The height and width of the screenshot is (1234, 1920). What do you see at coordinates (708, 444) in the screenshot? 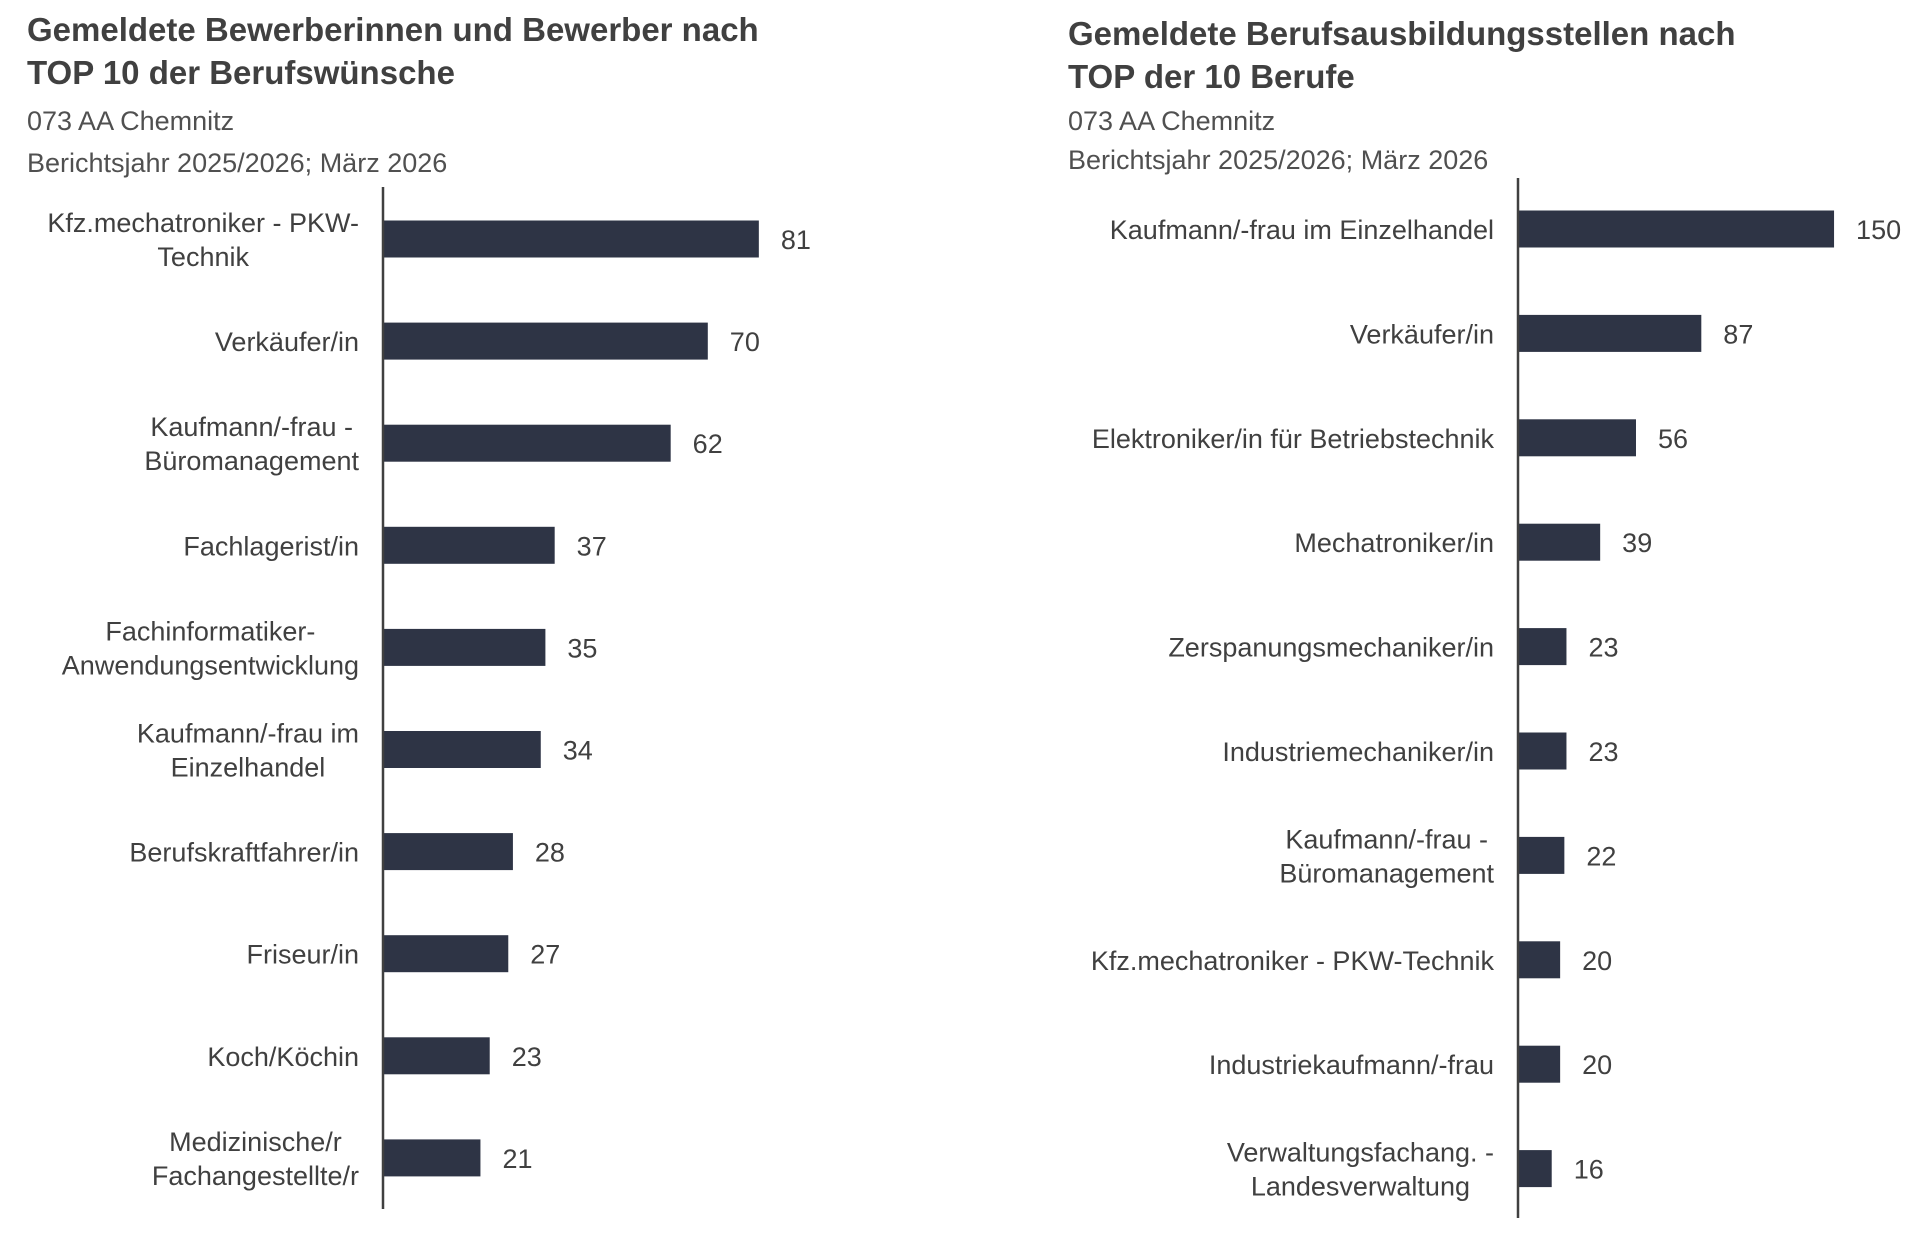
I see `data-label: 62` at bounding box center [708, 444].